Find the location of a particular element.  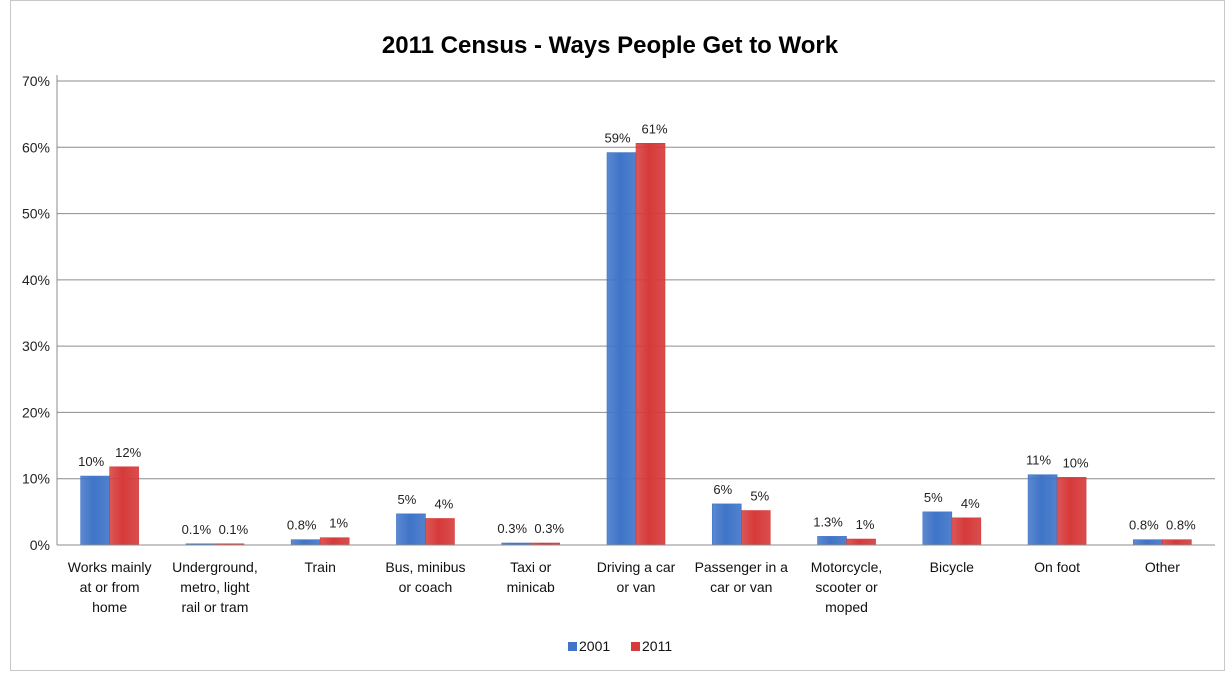

x-category-label: minicab is located at coordinates (531, 587).